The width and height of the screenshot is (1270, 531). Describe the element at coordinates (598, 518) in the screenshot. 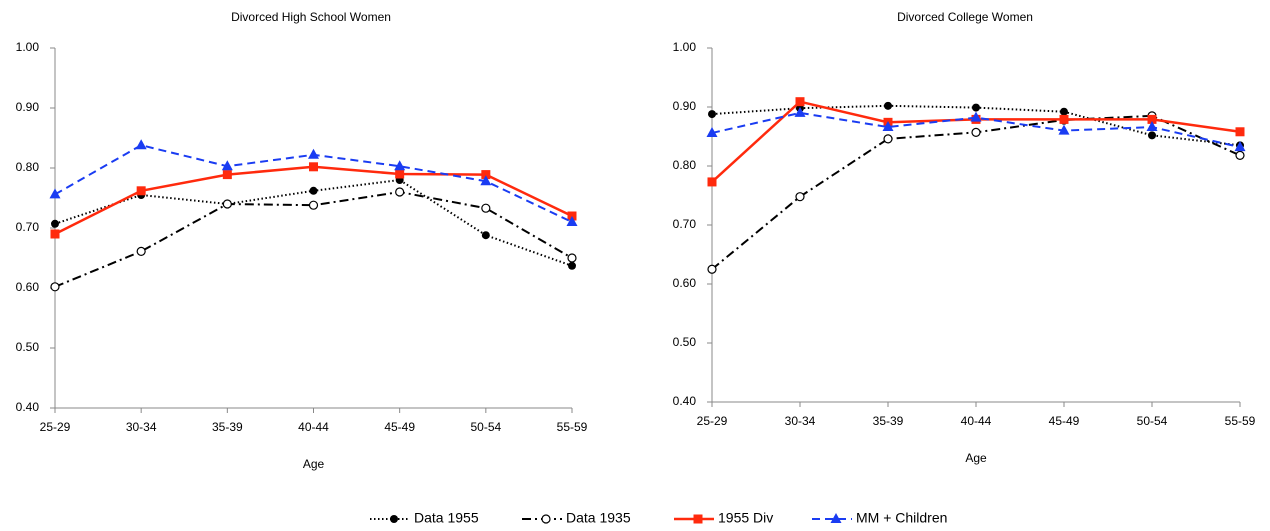

I see `legend-label: Data 1935` at that location.